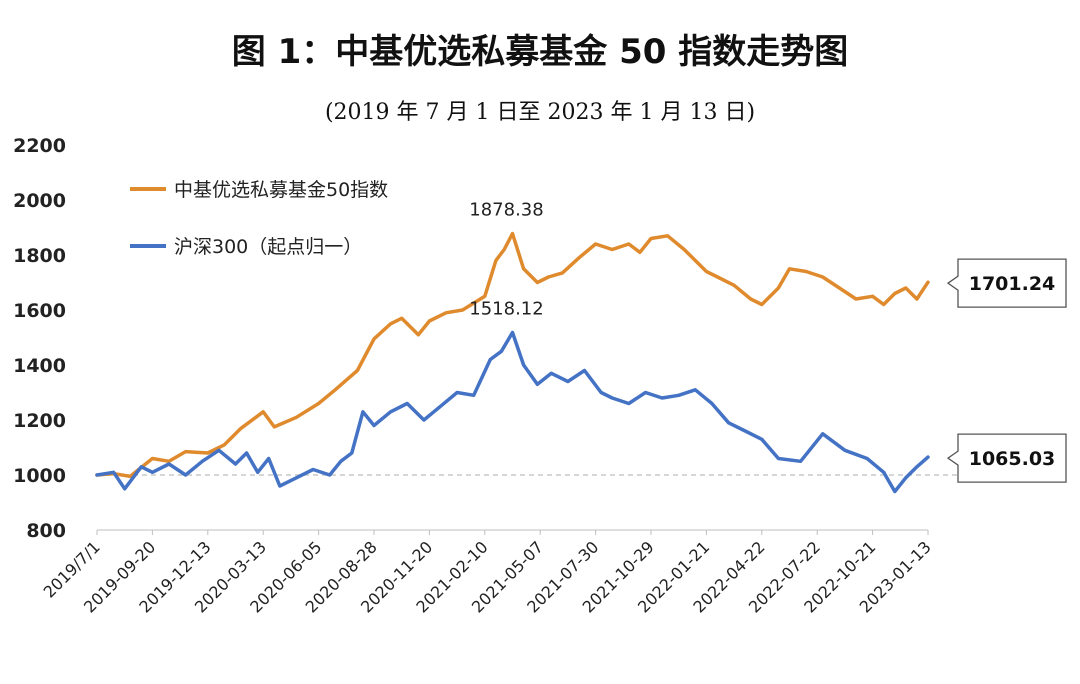  I want to click on end-value-label: 1701.24, so click(1012, 284).